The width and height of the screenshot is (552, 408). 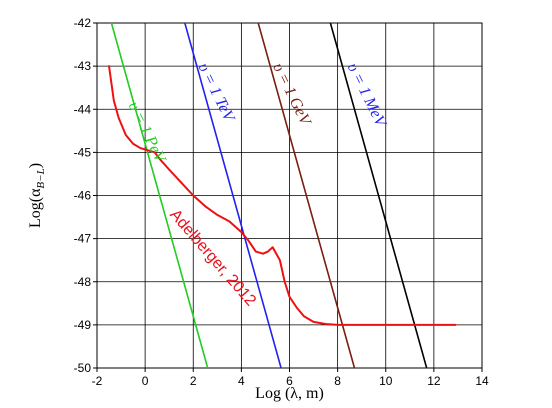 I want to click on y-tick-label: -44, so click(x=83, y=109).